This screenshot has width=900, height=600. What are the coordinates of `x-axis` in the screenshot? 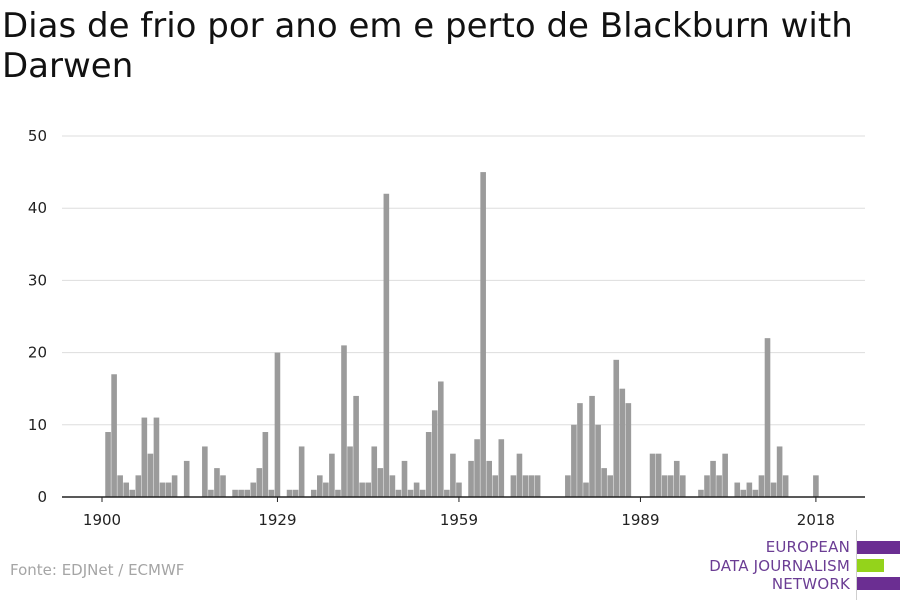 It's located at (463, 499).